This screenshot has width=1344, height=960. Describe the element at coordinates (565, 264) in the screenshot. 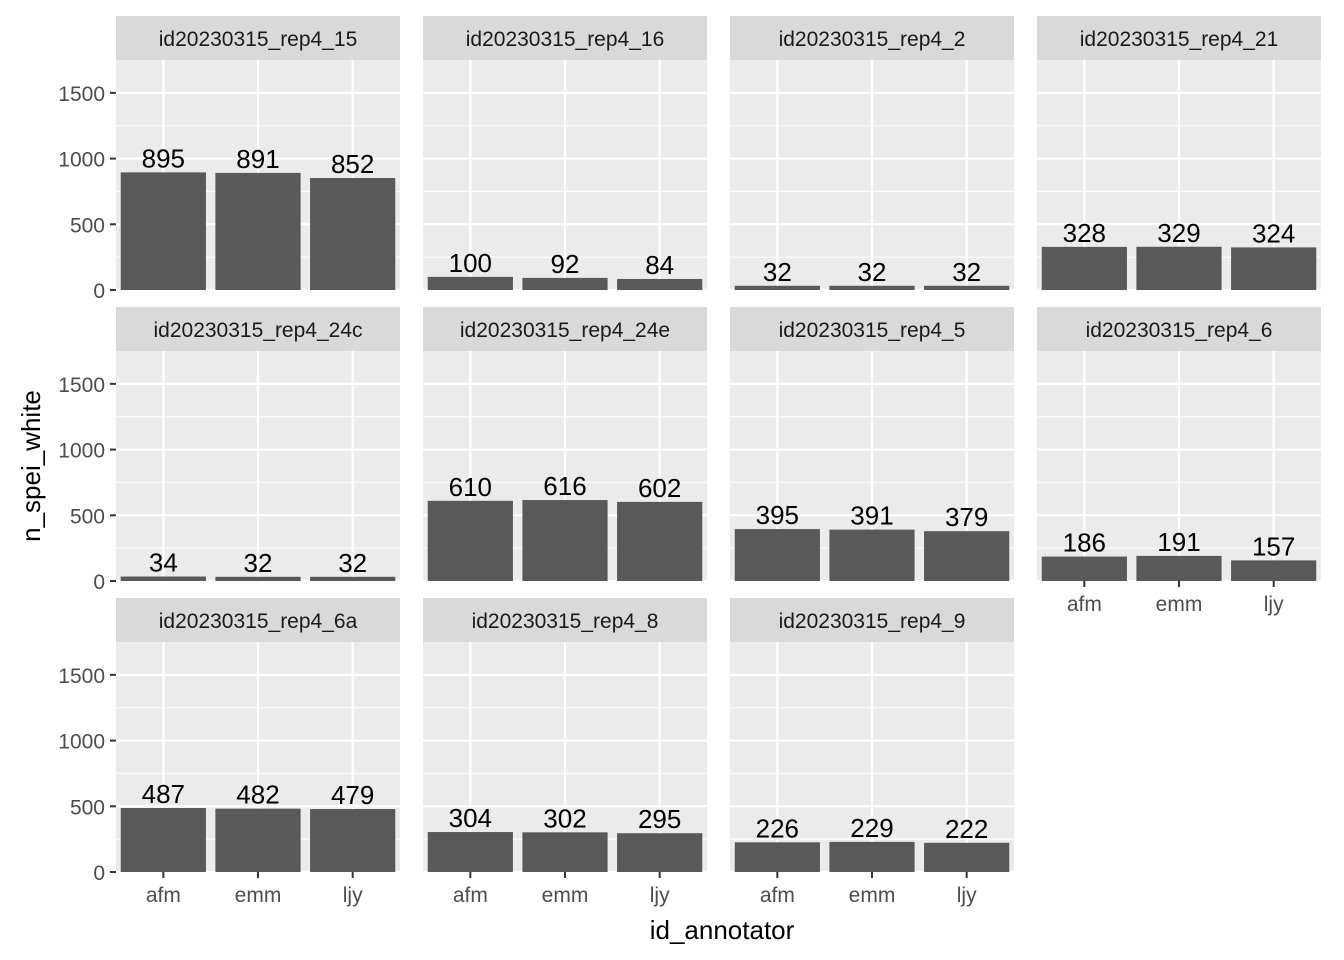

I see `data-label: 92` at that location.